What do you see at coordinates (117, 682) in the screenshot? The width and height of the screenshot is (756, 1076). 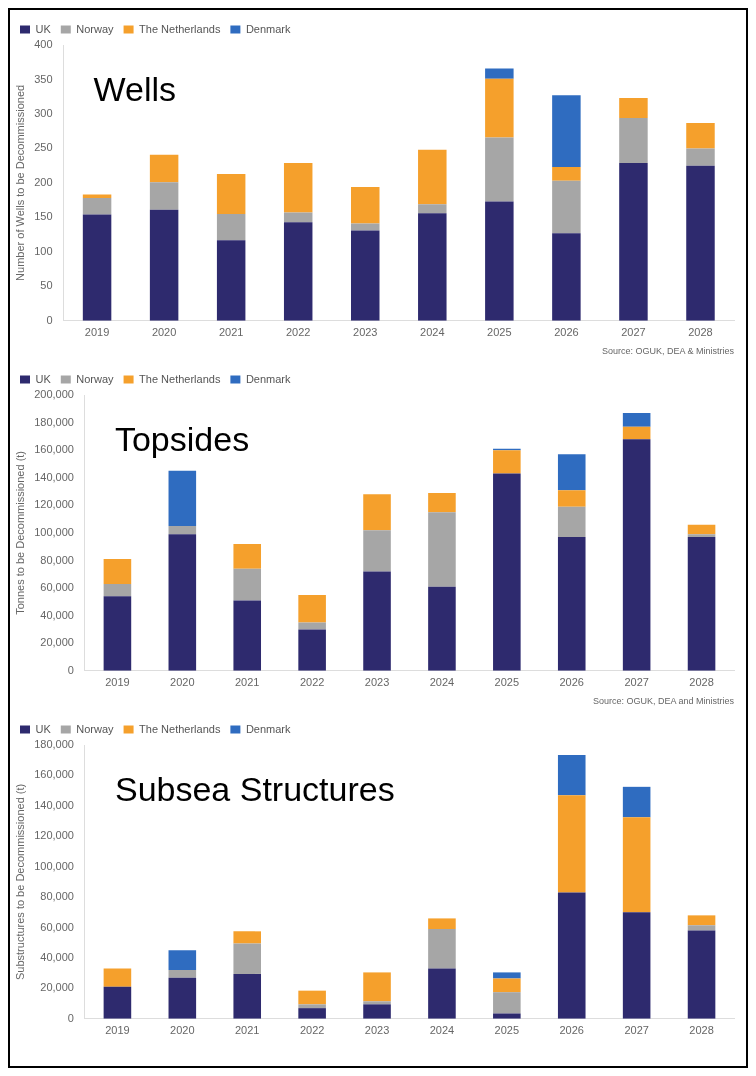 I see `x-tick-label: 2019` at bounding box center [117, 682].